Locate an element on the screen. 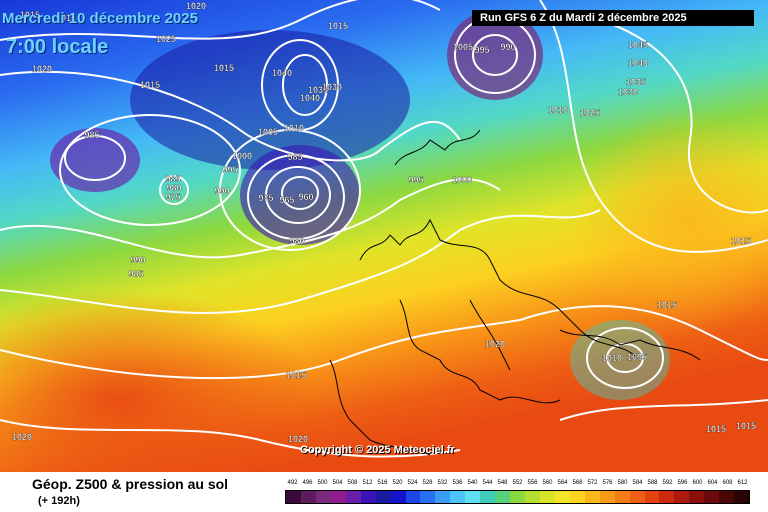  coast-mediterranean is located at coordinates (480, 351).